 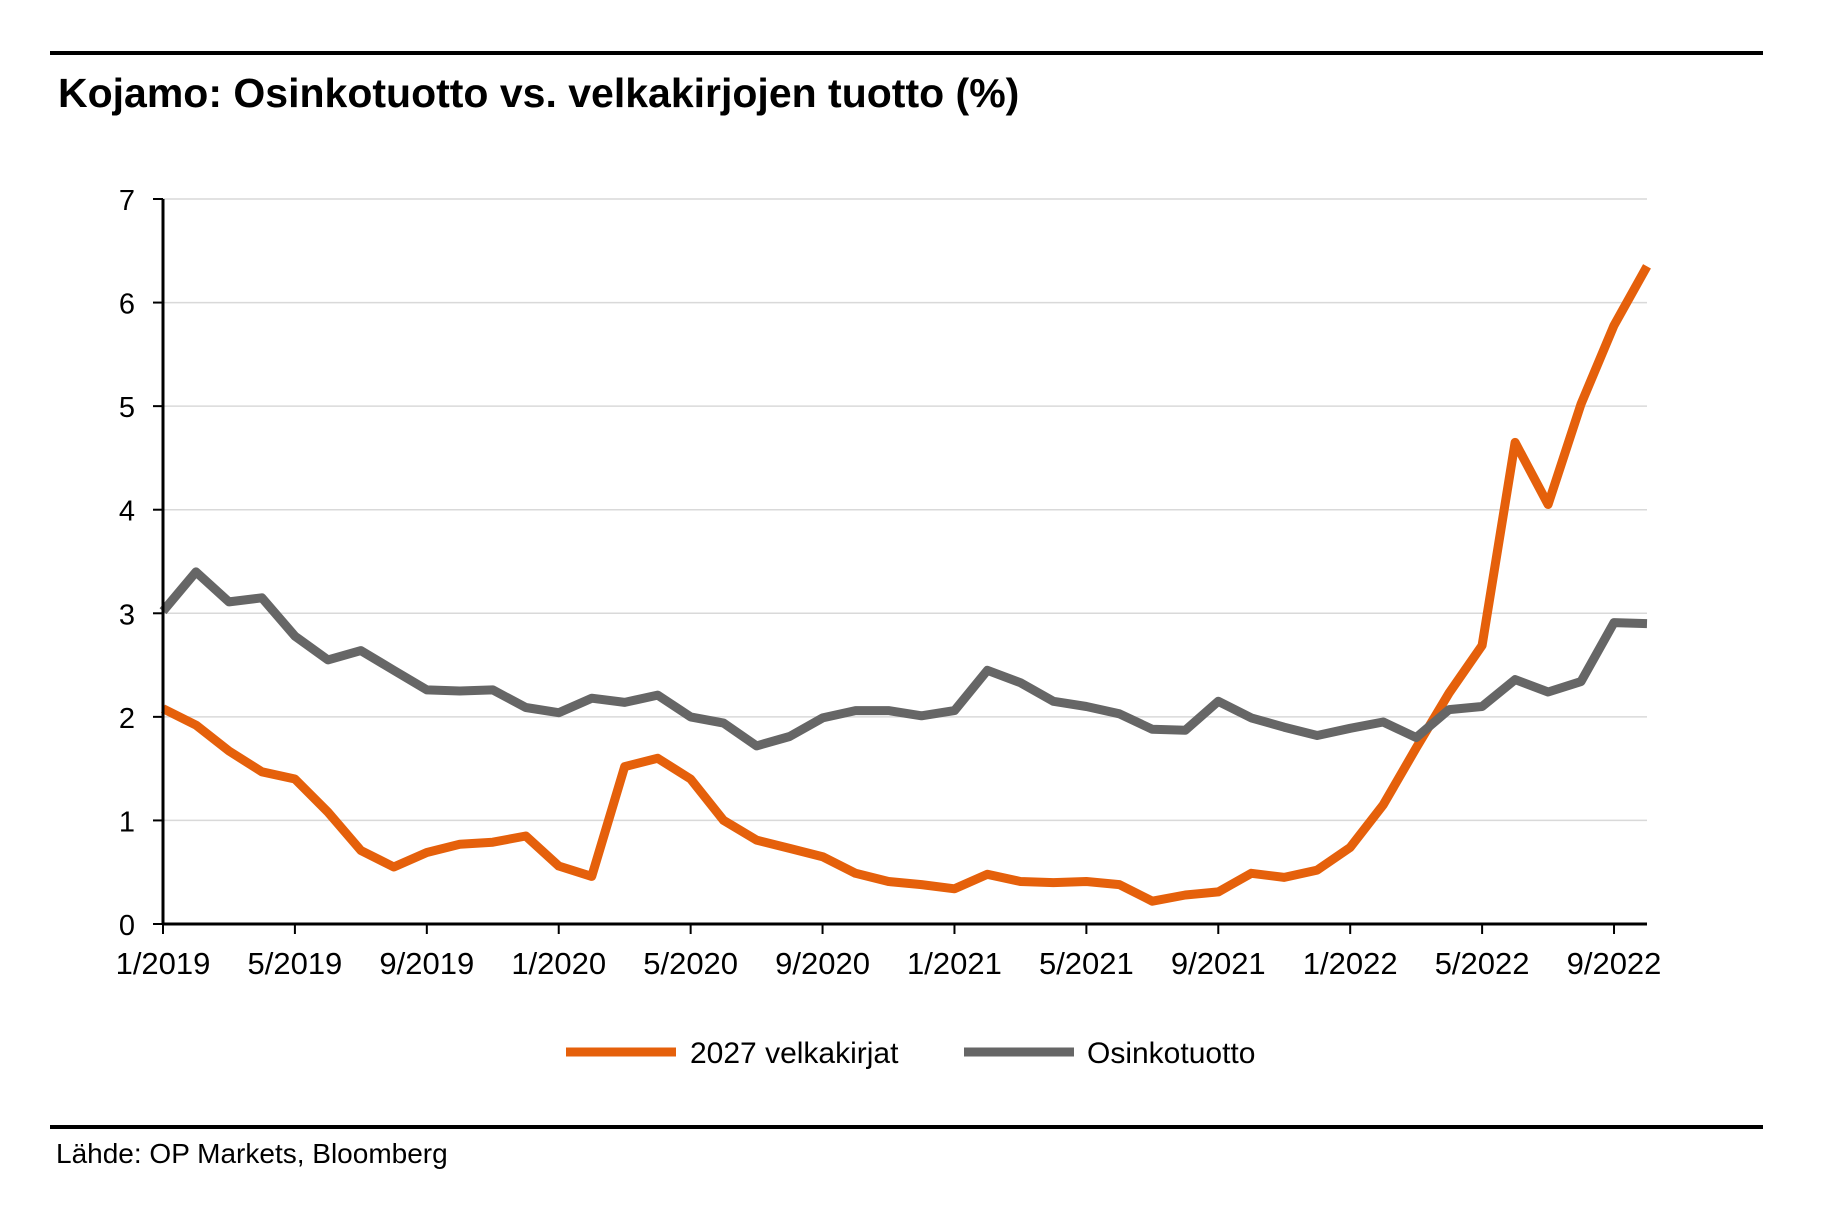 I want to click on x-tick-label: 5/2020, so click(x=690, y=963).